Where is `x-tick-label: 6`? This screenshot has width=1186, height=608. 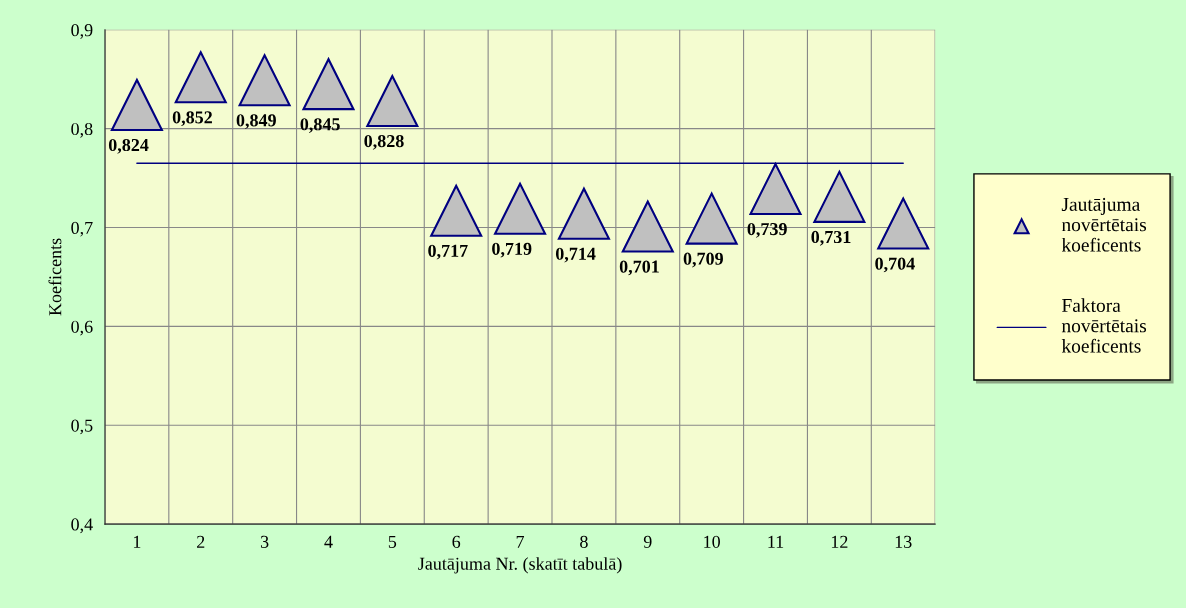
x-tick-label: 6 is located at coordinates (456, 541).